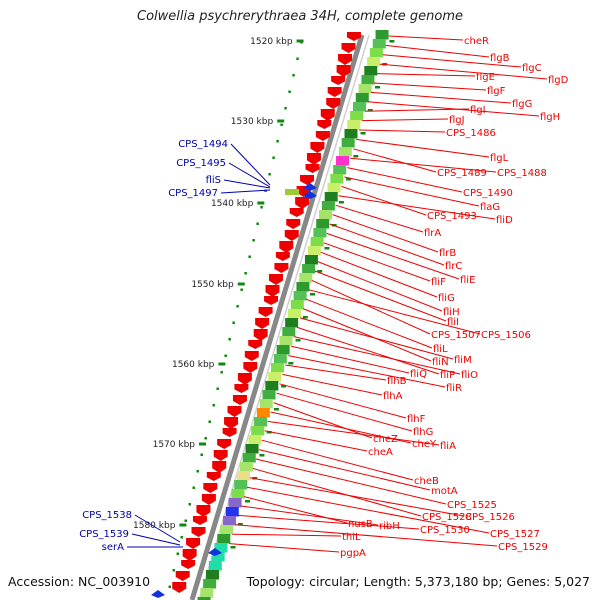 The image size is (600, 600). What do you see at coordinates (471, 133) in the screenshot?
I see `gene-label-right: CPS_1486` at bounding box center [471, 133].